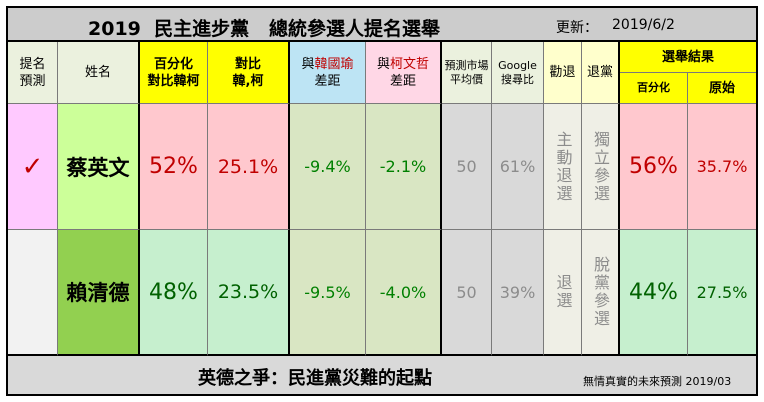  I want to click on quit-party-value: 獨立參選, so click(601, 167).